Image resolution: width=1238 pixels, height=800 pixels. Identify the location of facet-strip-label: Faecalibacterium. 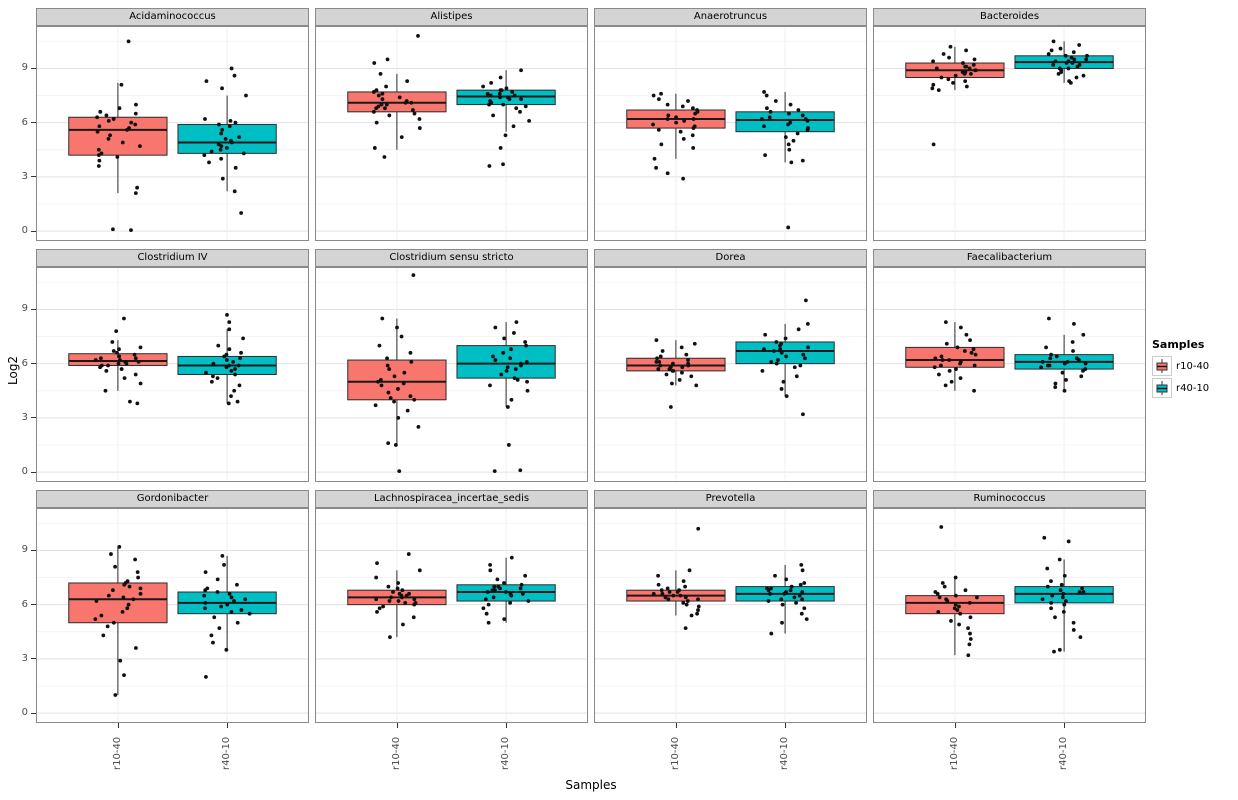
(1009, 258).